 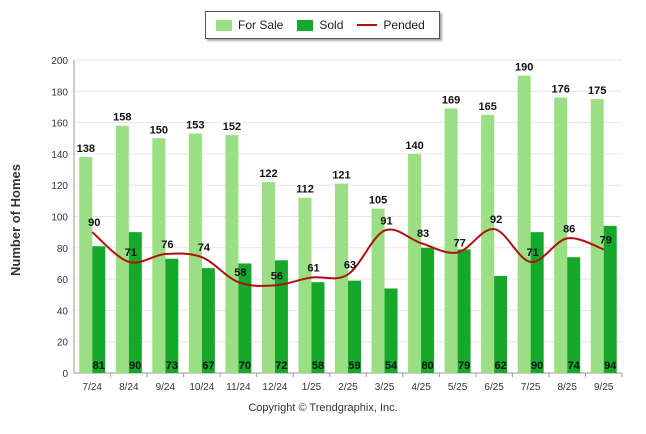 What do you see at coordinates (606, 240) in the screenshot?
I see `pended-data-label: 79` at bounding box center [606, 240].